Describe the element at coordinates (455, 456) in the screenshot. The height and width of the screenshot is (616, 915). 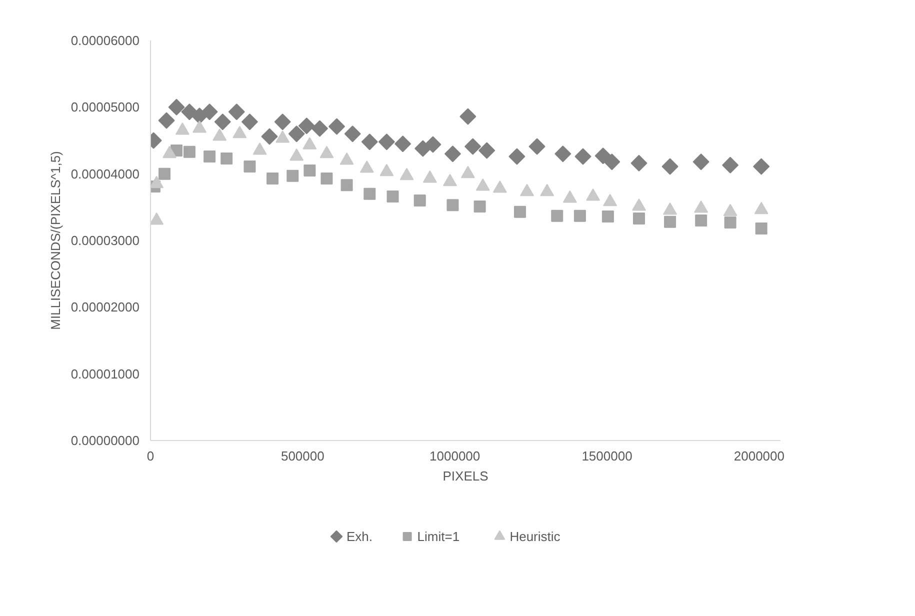
I see `x-tick-label: 1000000` at that location.